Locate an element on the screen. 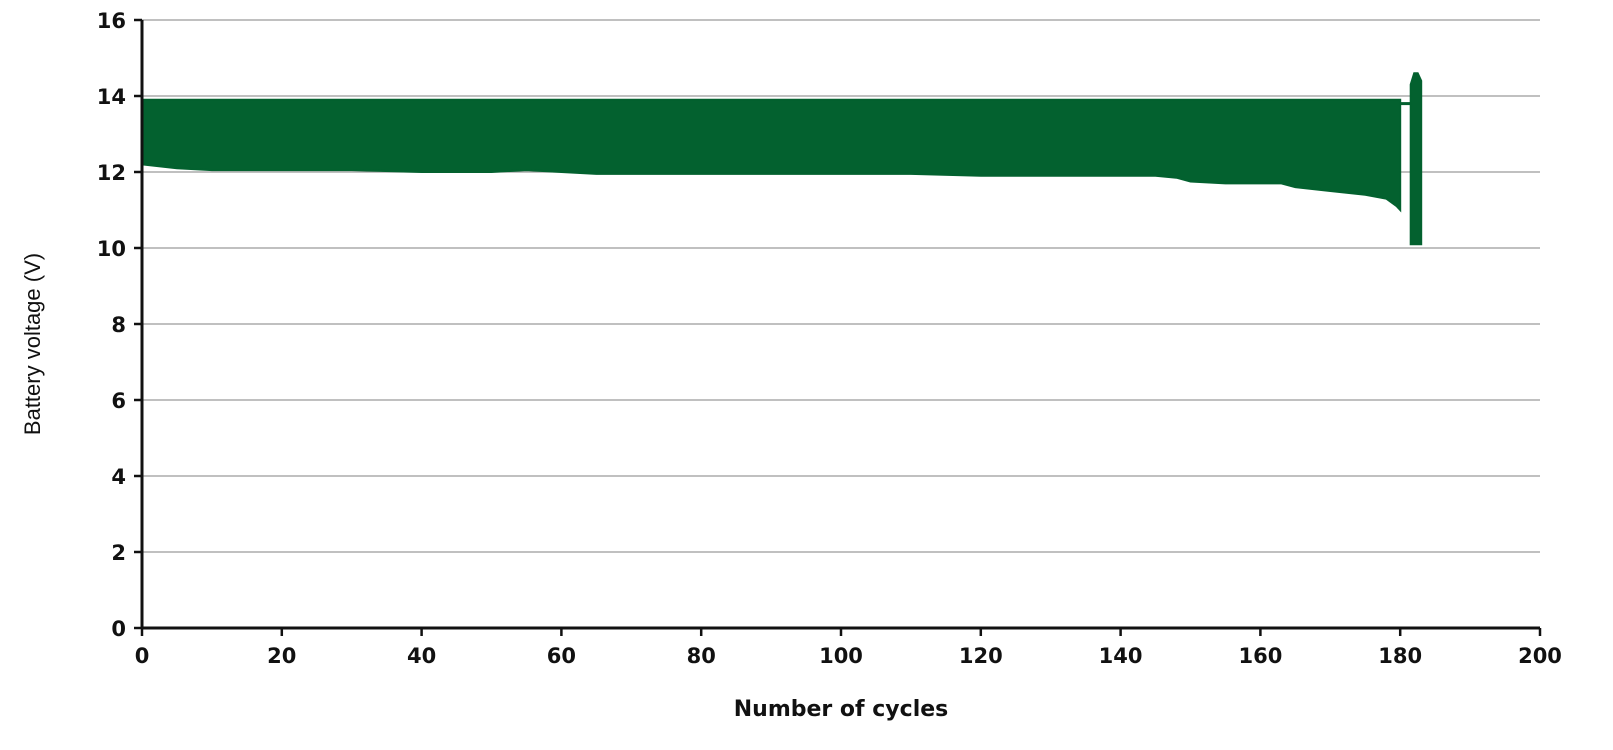  x-tick-label-60: 60 is located at coordinates (561, 656).